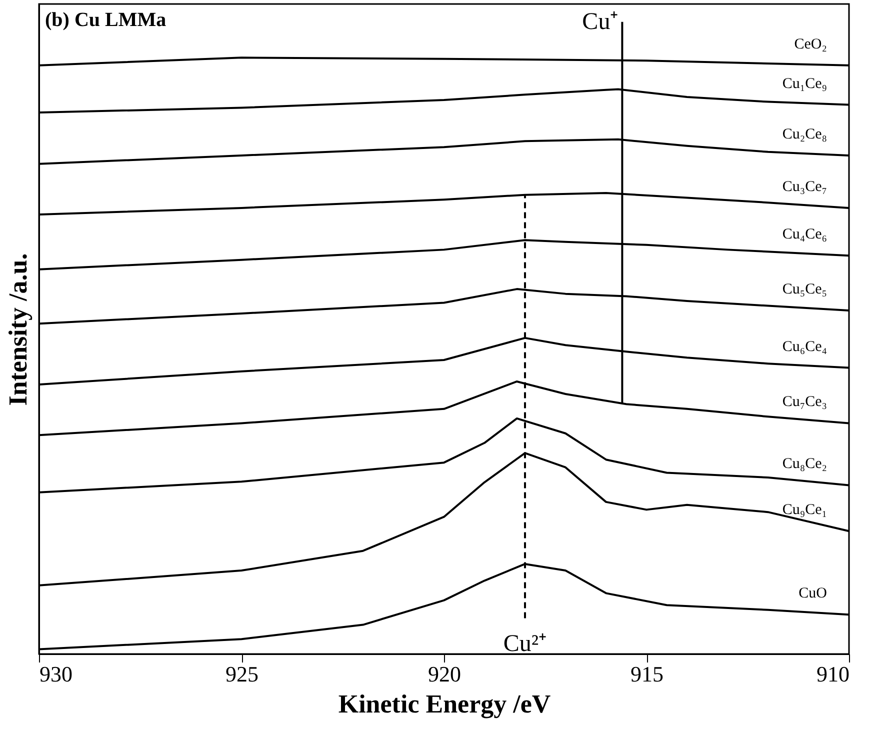  I want to click on text: (b) Cu LMMa, so click(105, 20).